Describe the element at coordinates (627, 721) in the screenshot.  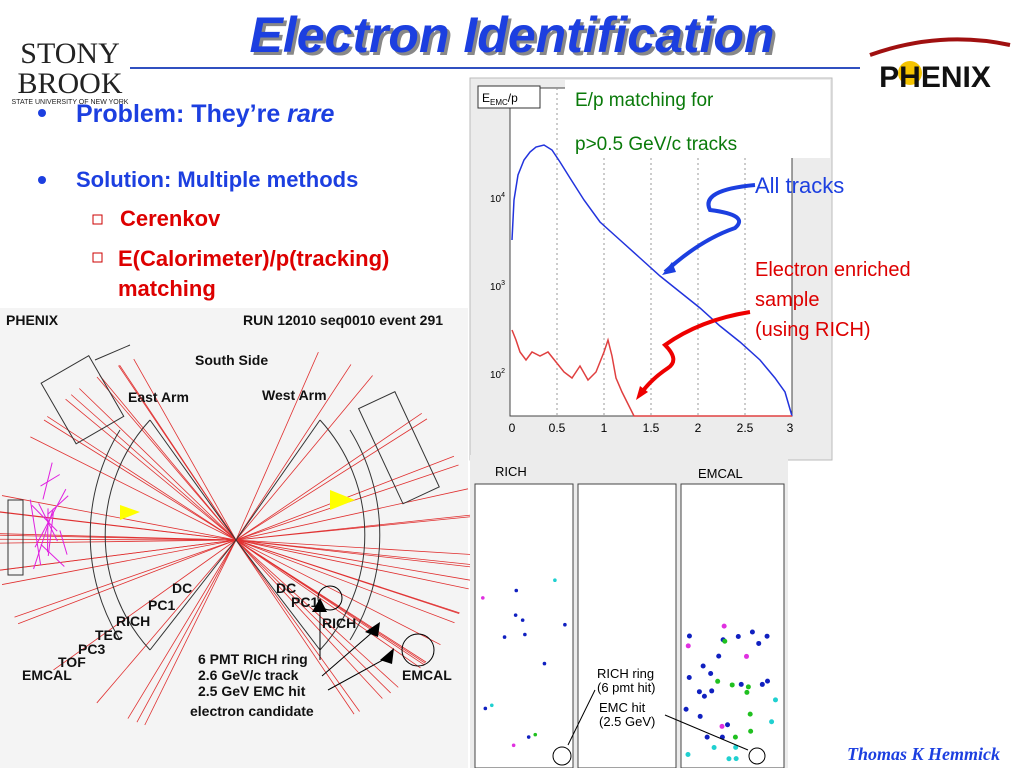
I see `zoom-note: (2.5 GeV)` at that location.